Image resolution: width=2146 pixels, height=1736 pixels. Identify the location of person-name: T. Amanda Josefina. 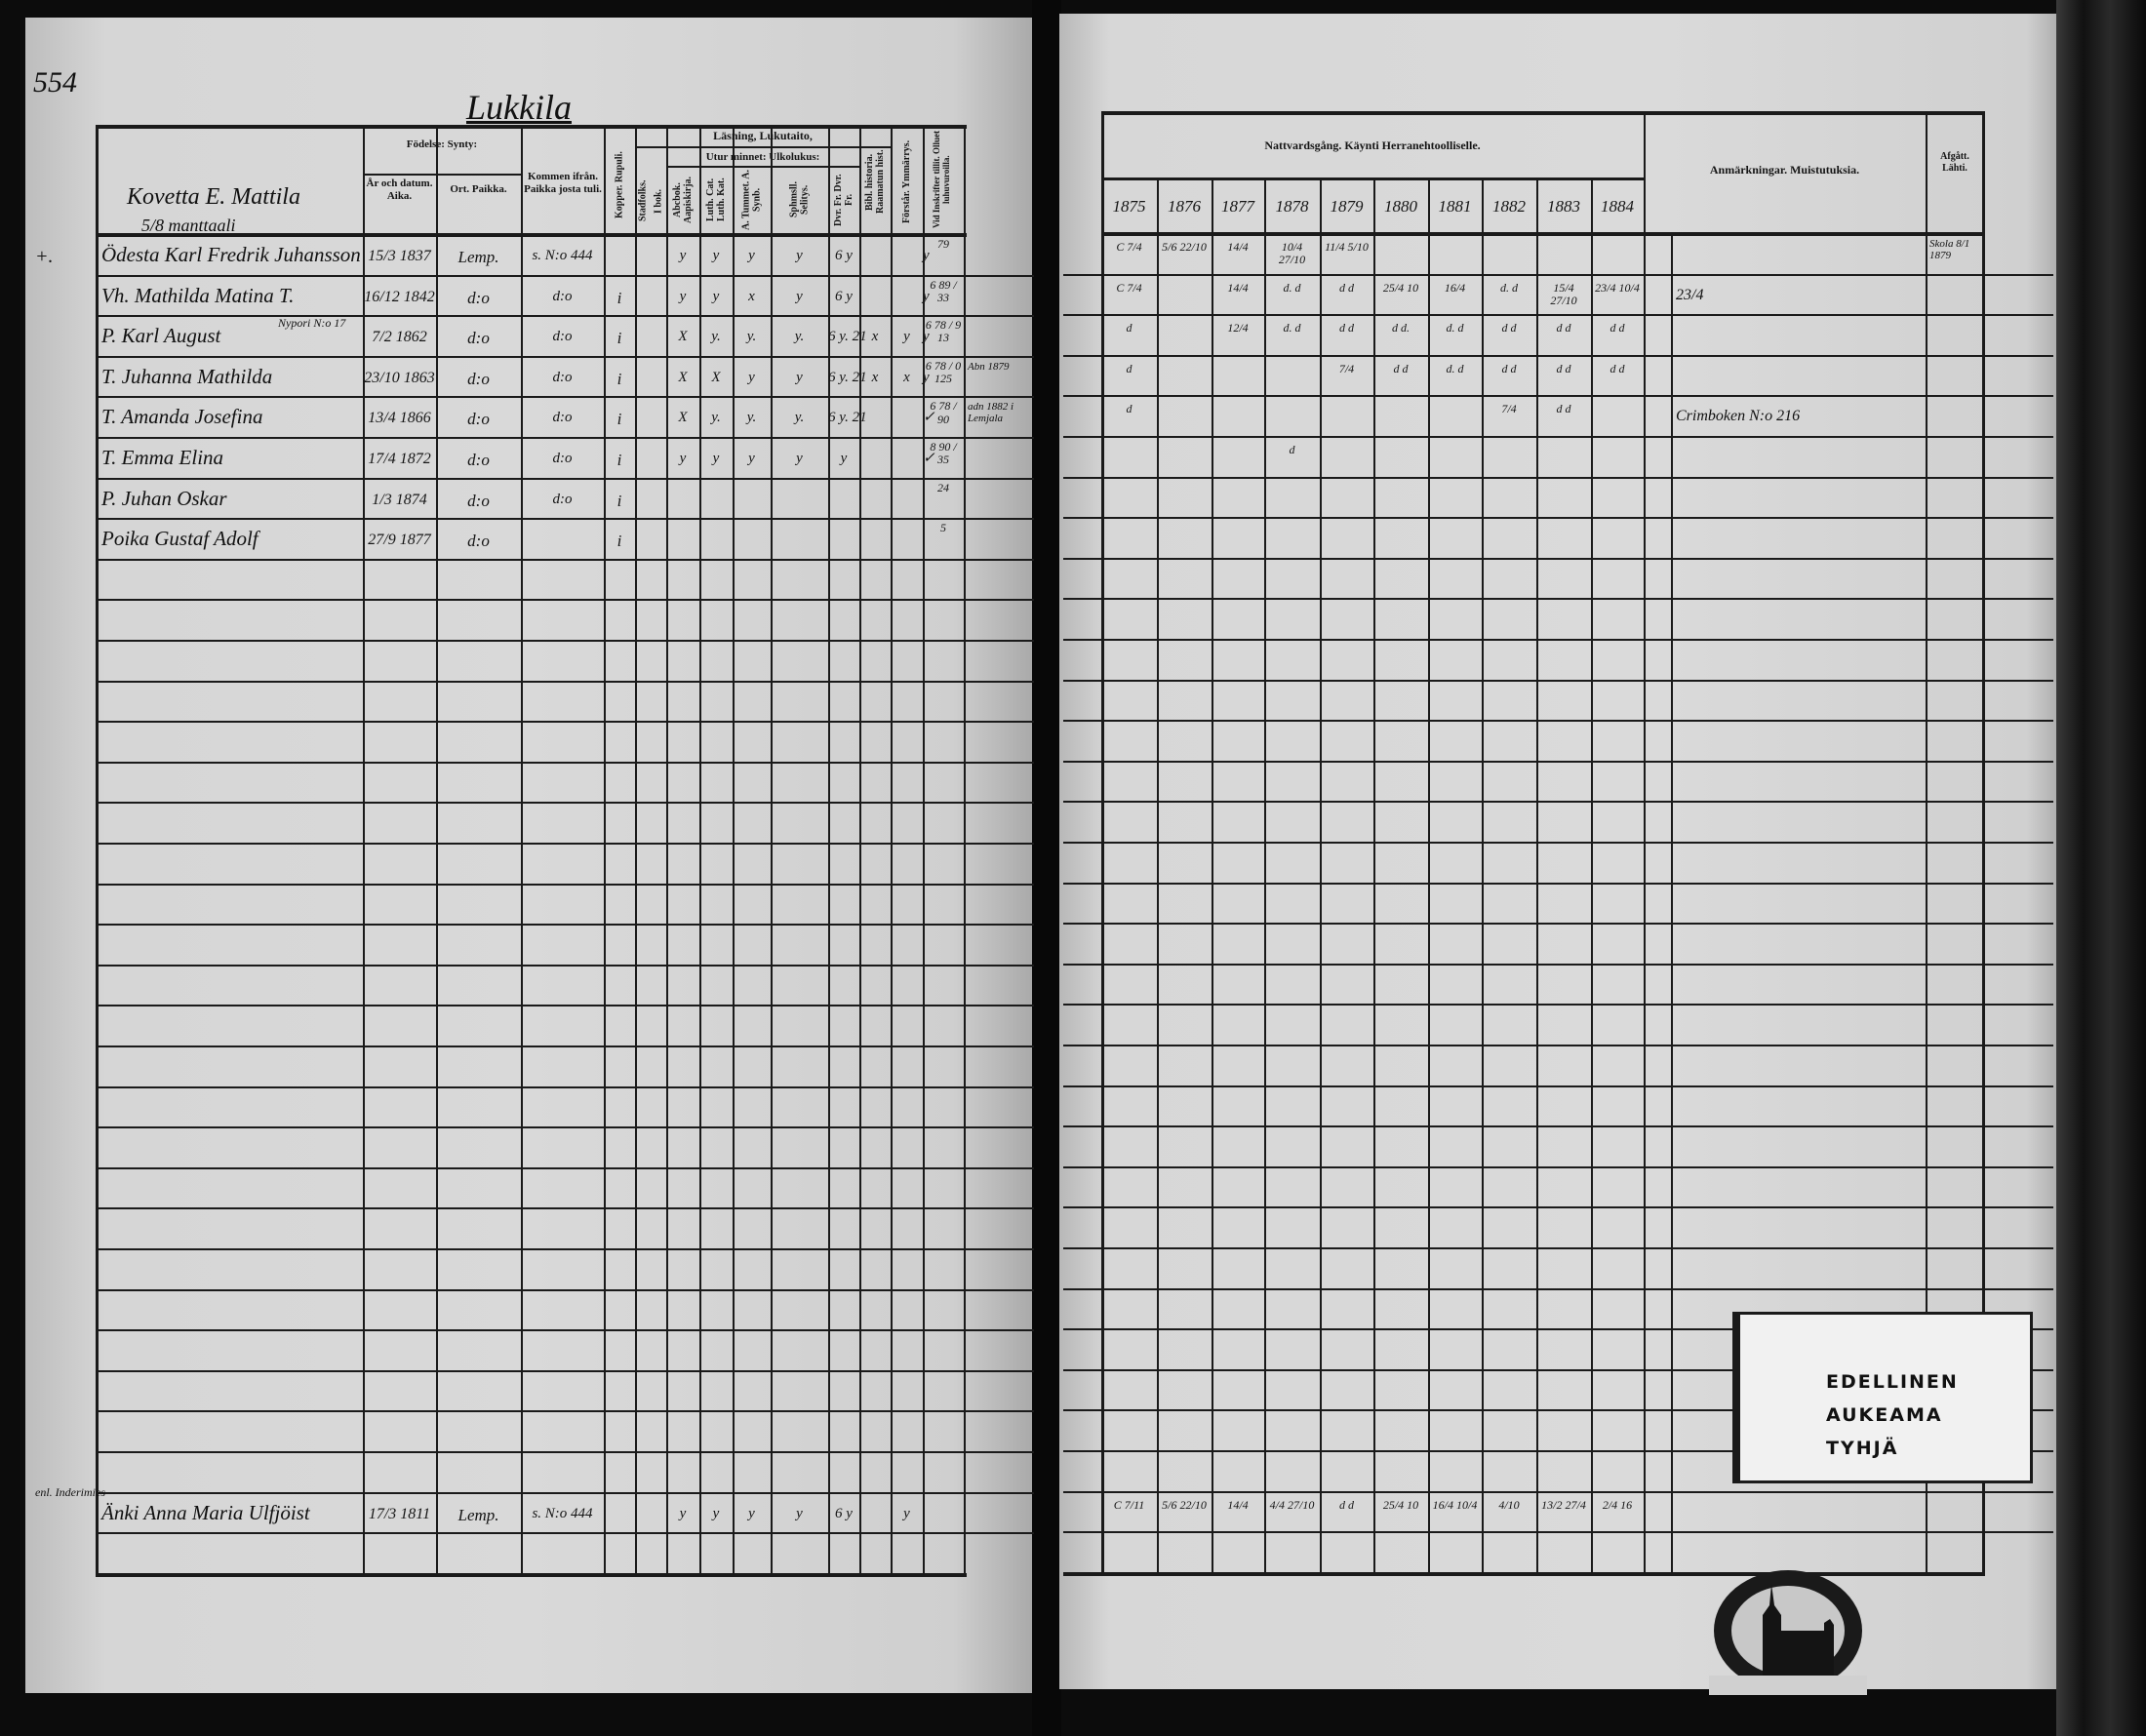
(182, 417).